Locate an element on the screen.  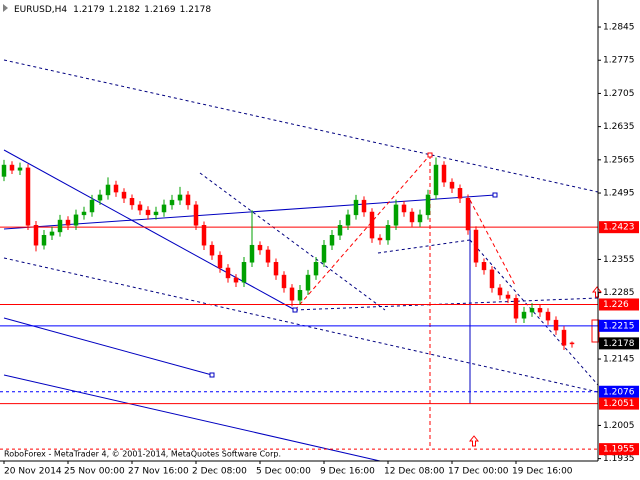
y-tick-label: 1.2285 is located at coordinates (619, 293).